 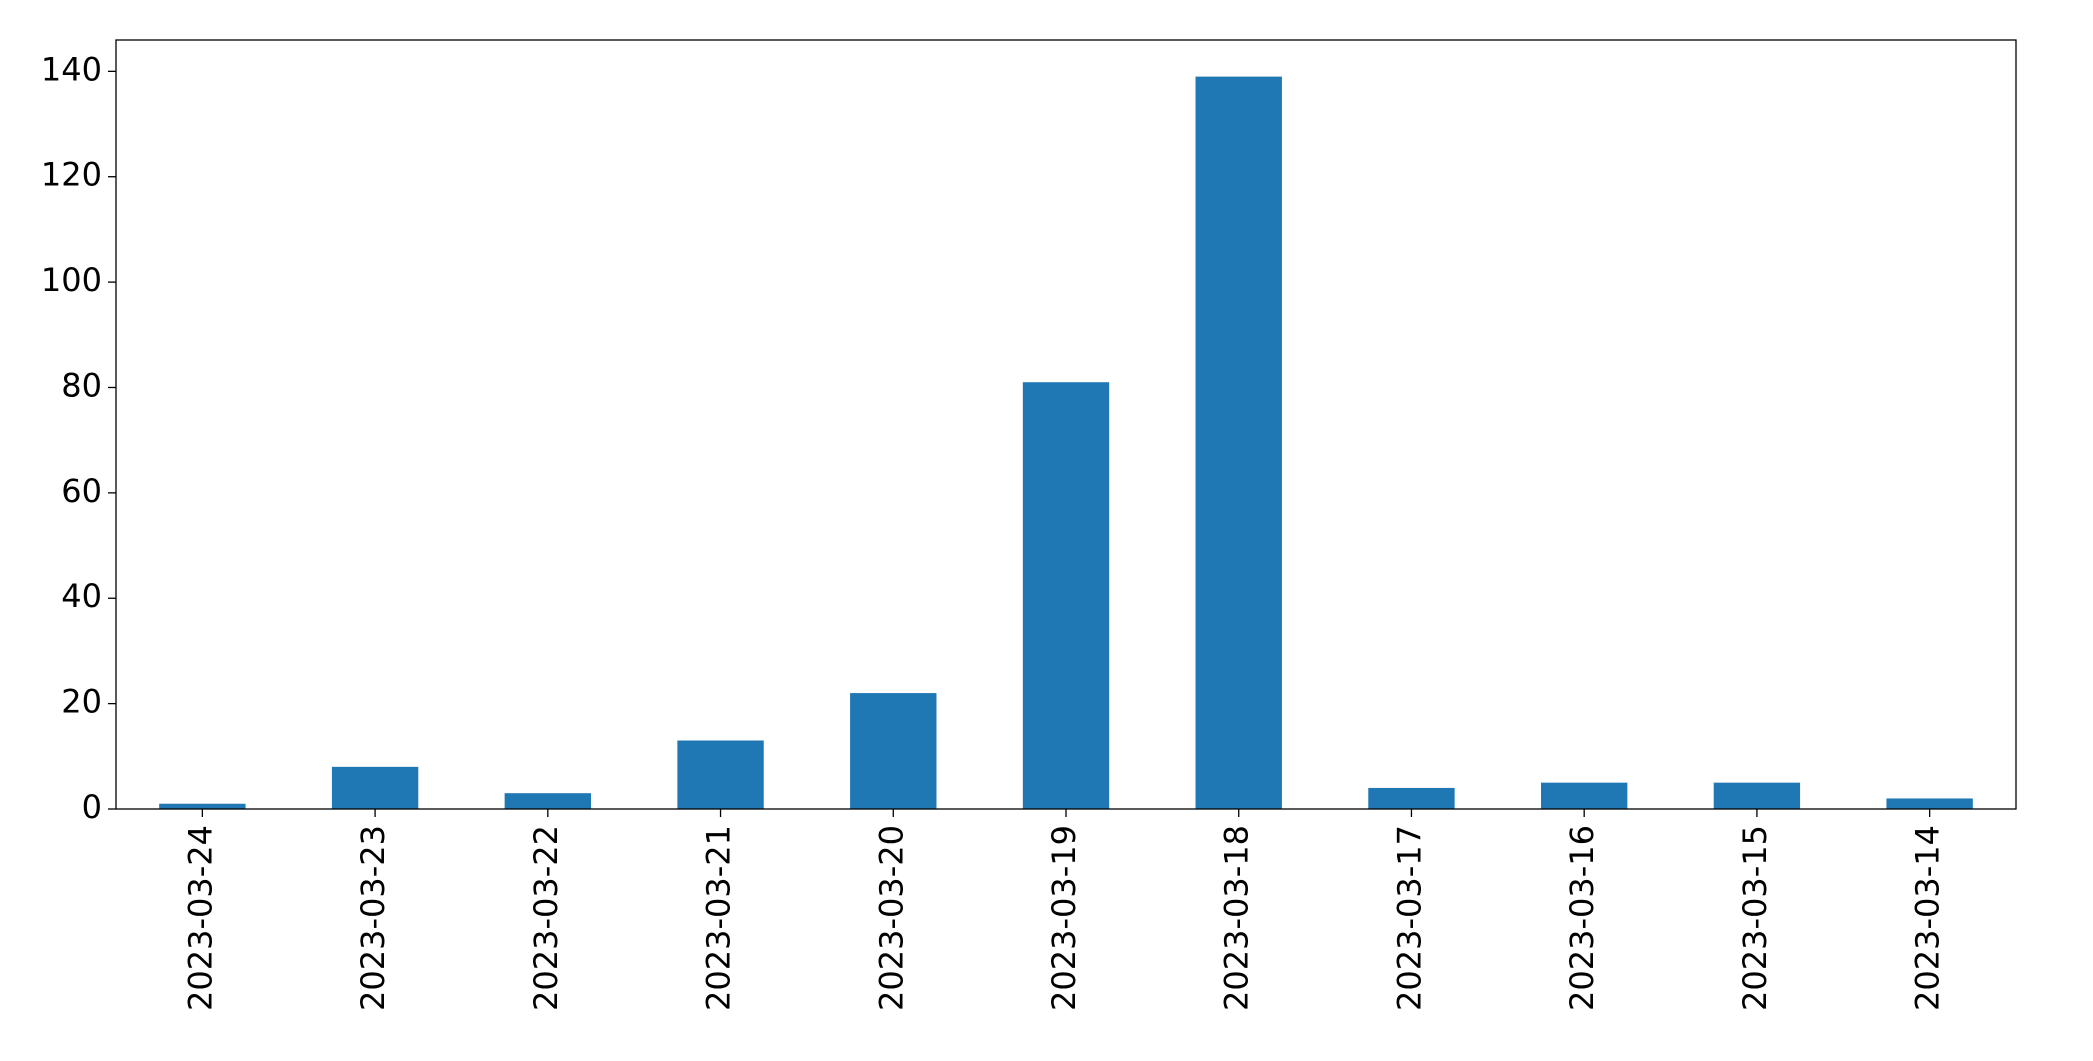 What do you see at coordinates (81, 491) in the screenshot?
I see `y-tick-label: 60` at bounding box center [81, 491].